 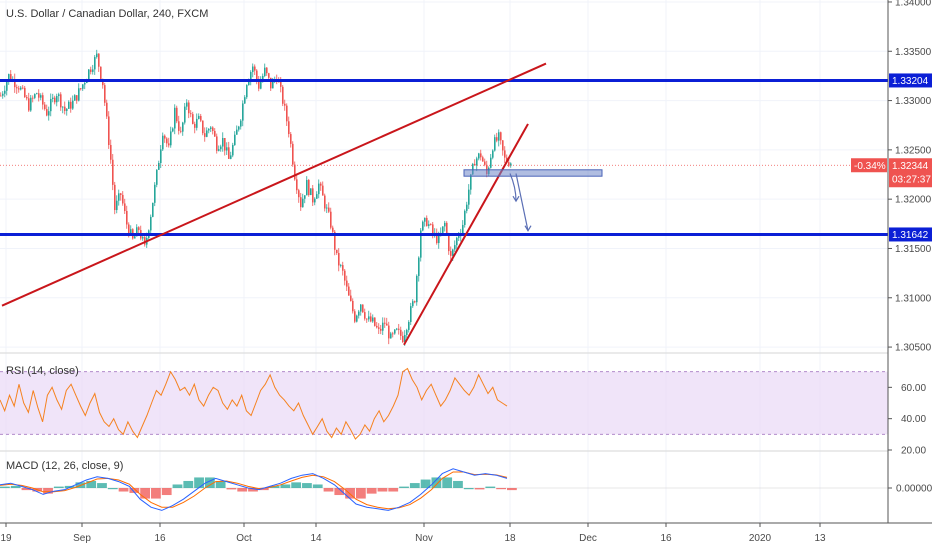 I want to click on y-tick-label: 1.32500, so click(x=913, y=150).